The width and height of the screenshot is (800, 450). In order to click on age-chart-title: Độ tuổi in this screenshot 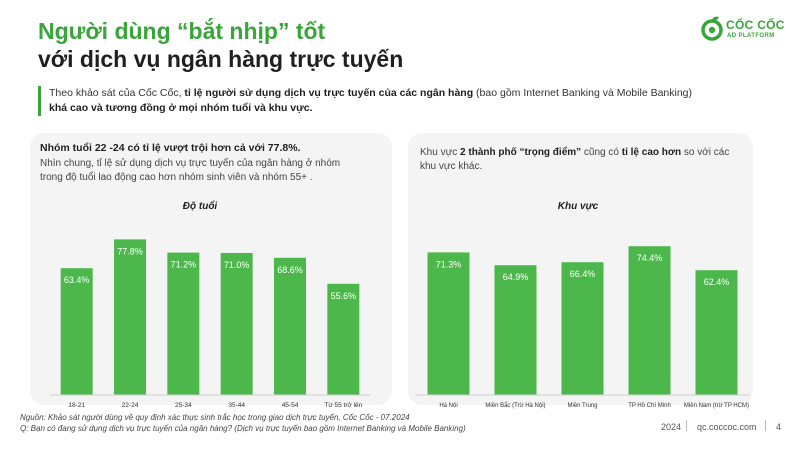, I will do `click(200, 206)`.